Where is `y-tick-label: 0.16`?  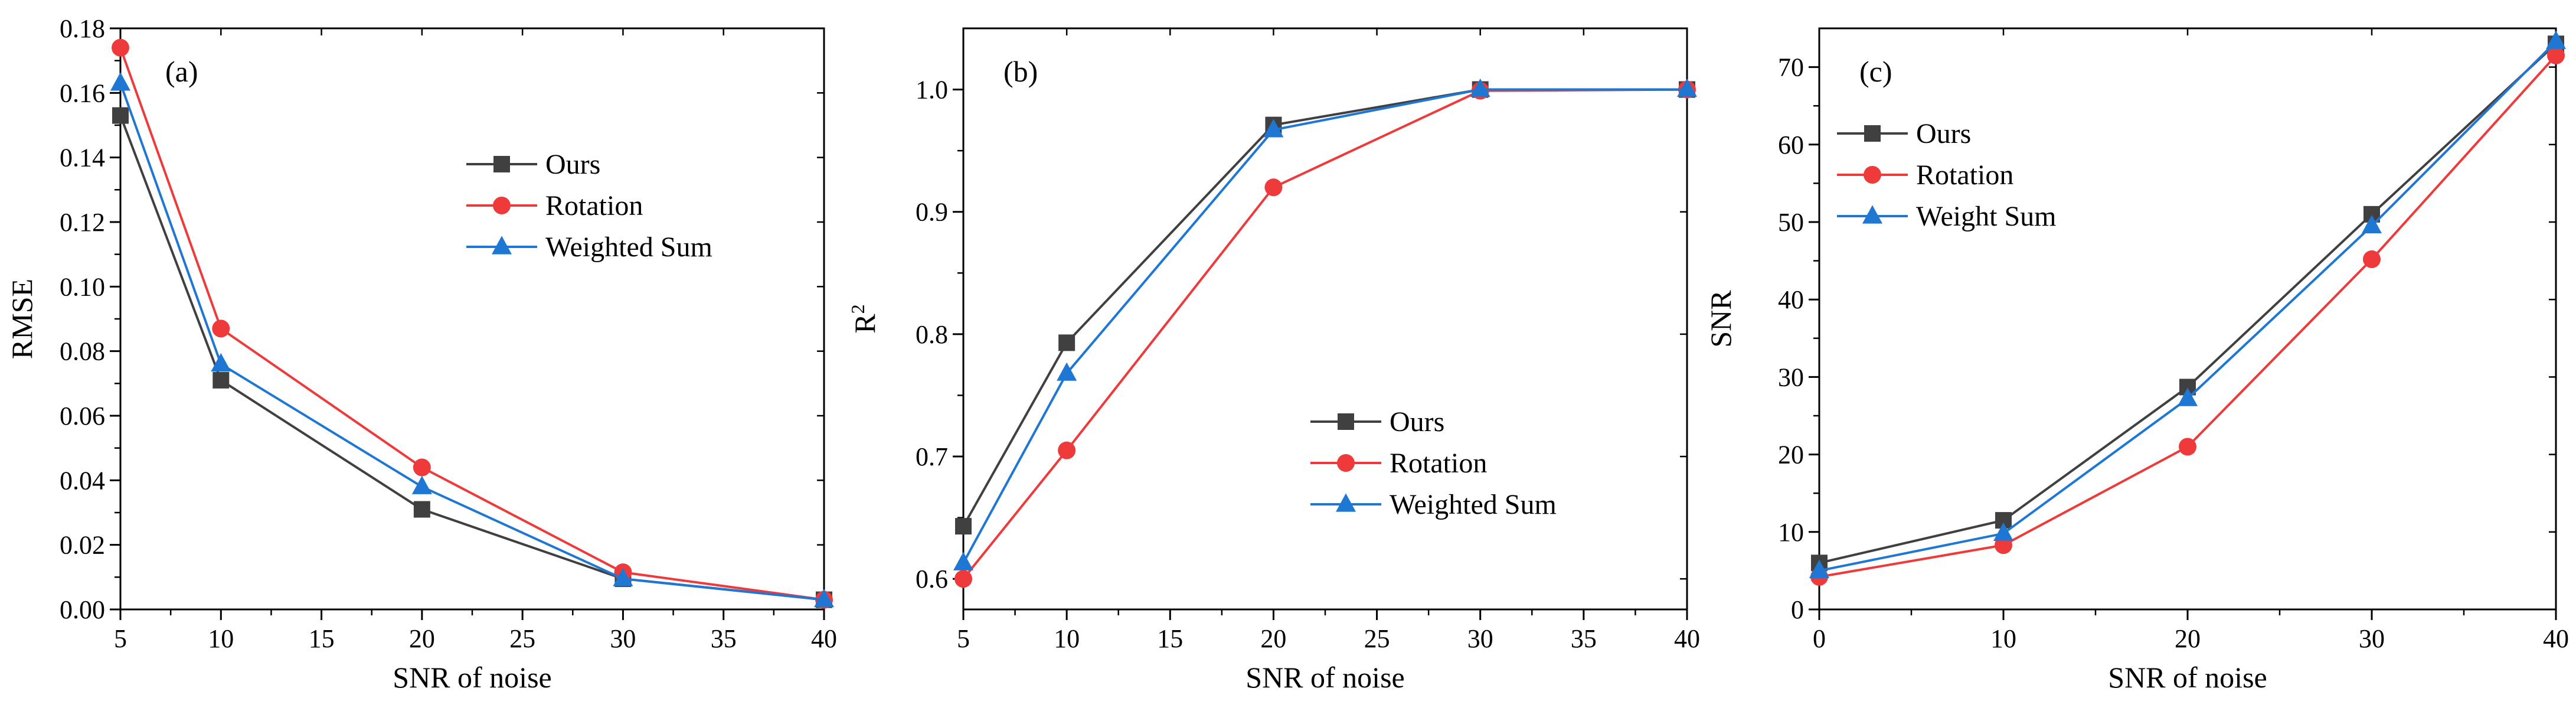
y-tick-label: 0.16 is located at coordinates (82, 93).